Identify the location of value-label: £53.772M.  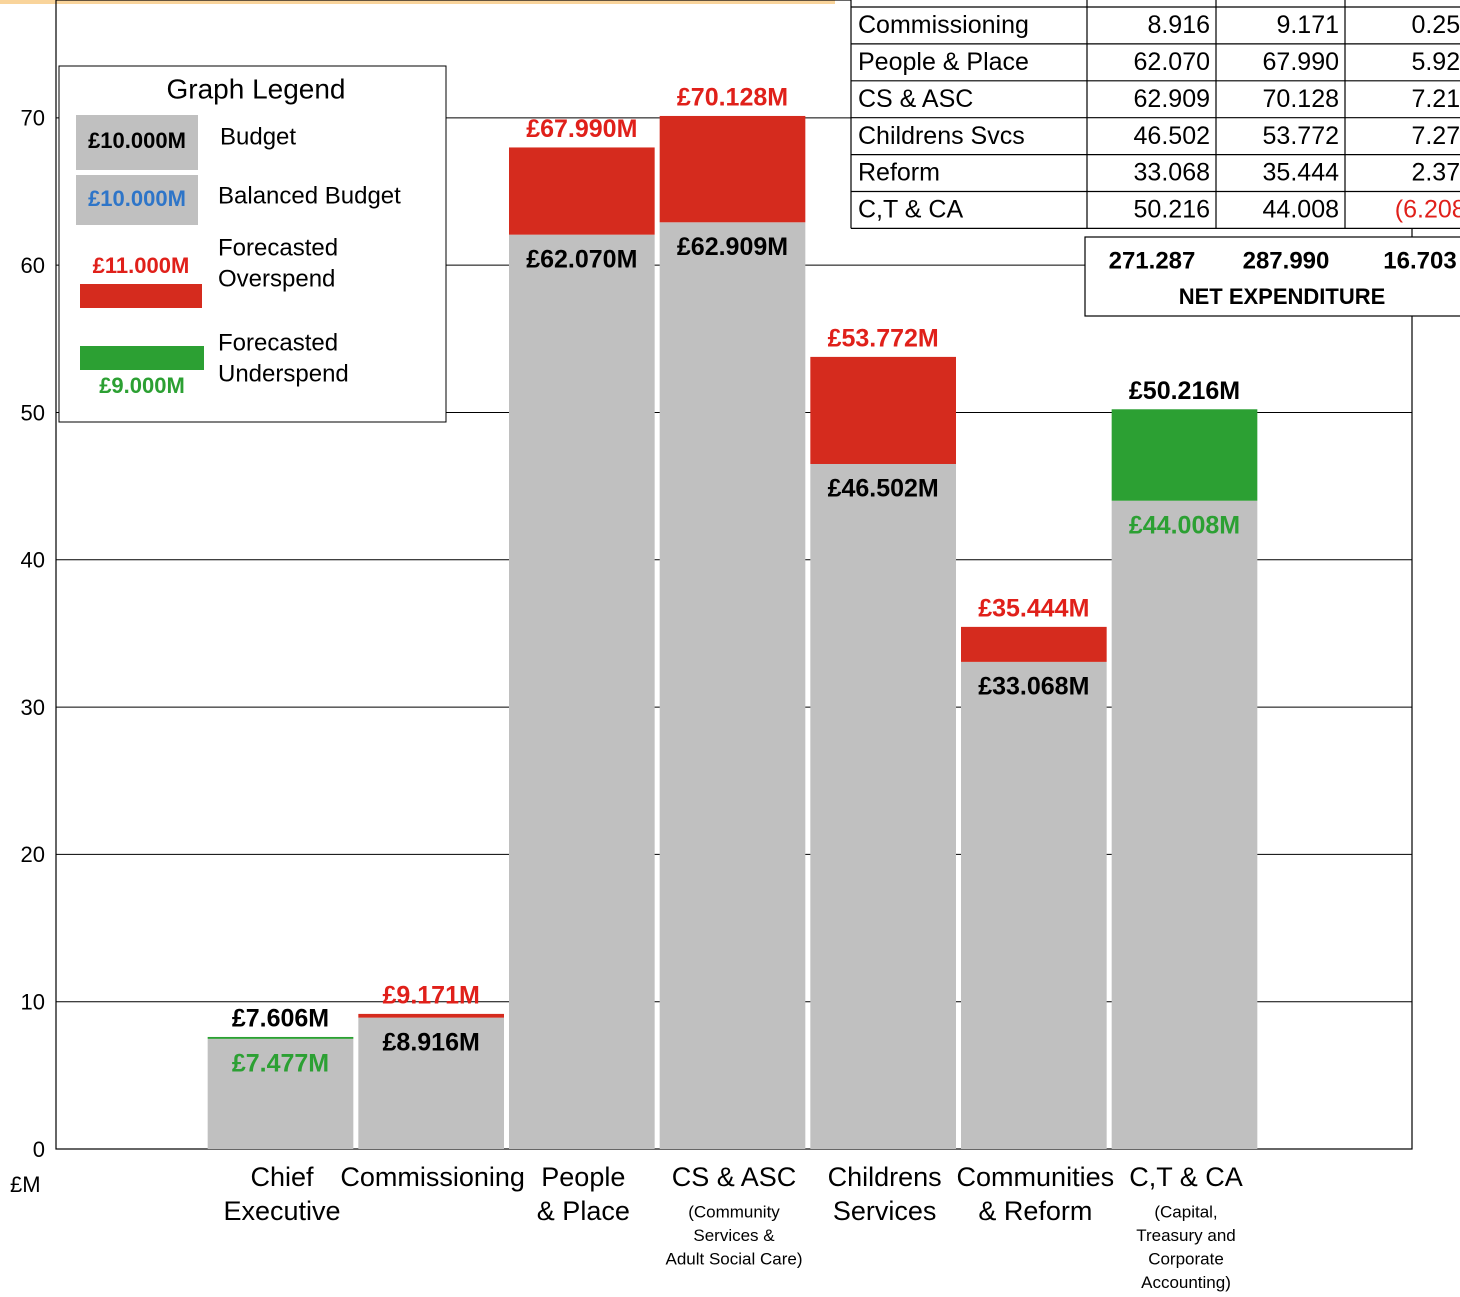
(883, 339).